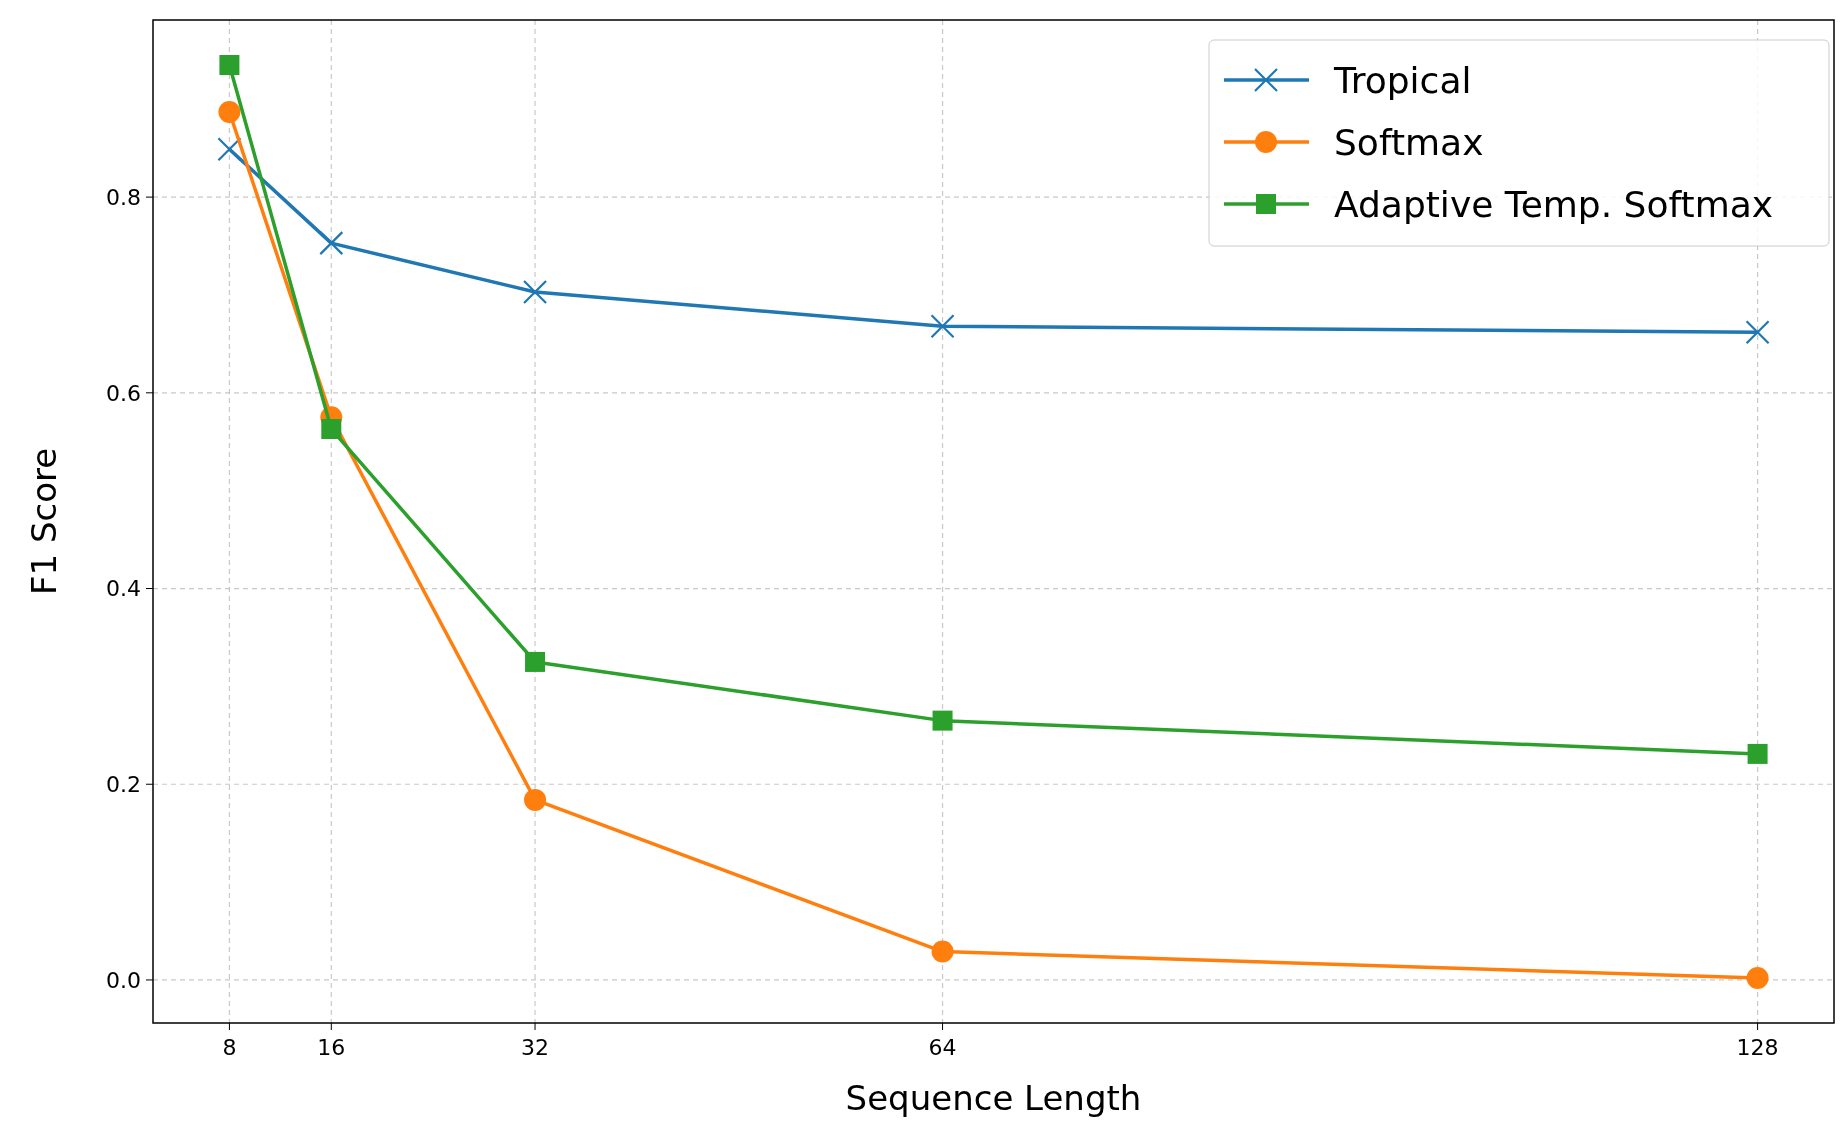  What do you see at coordinates (1757, 1047) in the screenshot?
I see `x-tick-label: 128` at bounding box center [1757, 1047].